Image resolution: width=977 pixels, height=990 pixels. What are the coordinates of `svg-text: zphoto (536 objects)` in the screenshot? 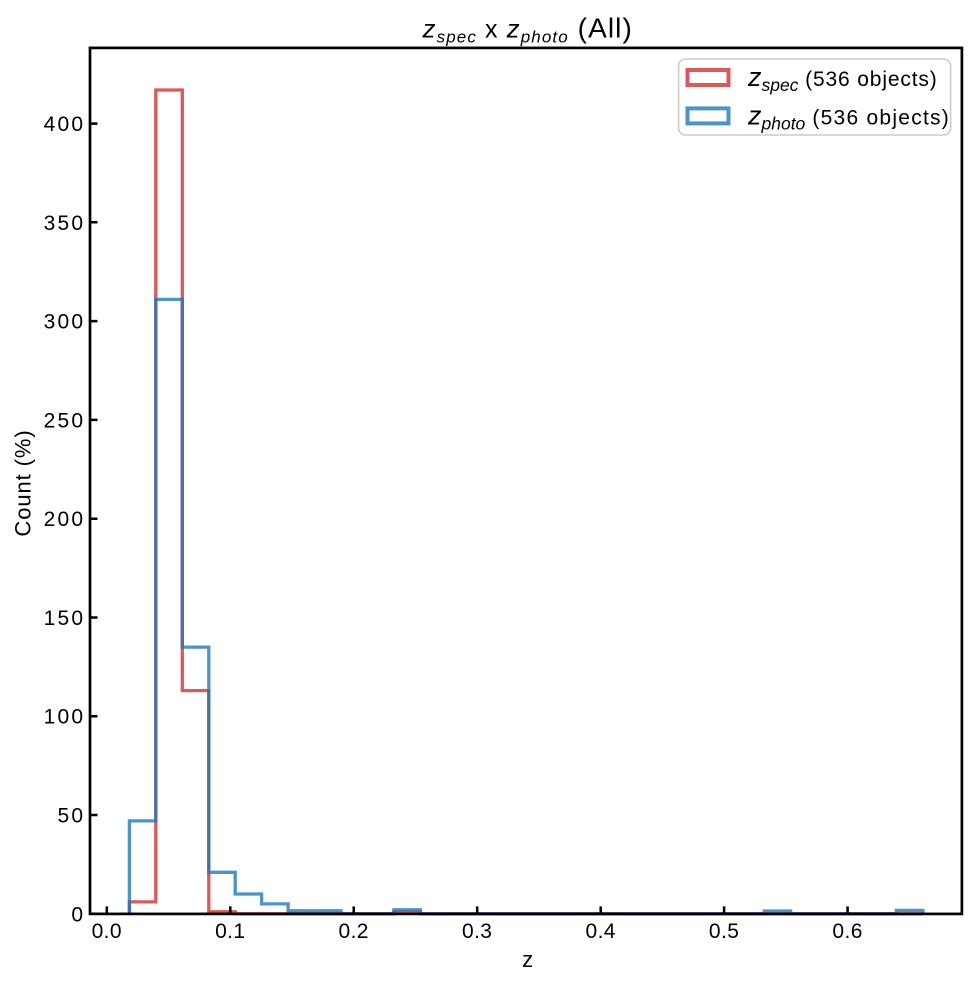 It's located at (848, 117).